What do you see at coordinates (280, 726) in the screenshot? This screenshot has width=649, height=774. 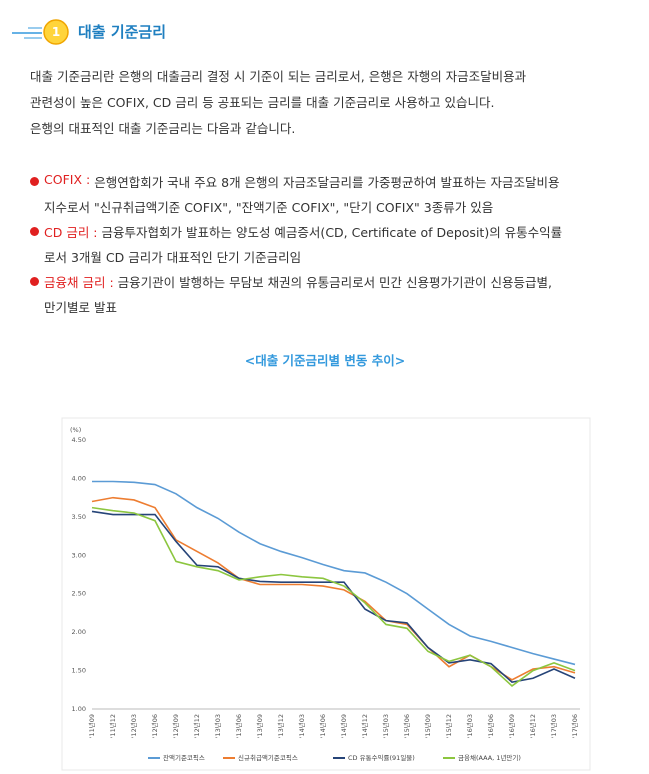 I see `x-tick-label: '13년12` at bounding box center [280, 726].